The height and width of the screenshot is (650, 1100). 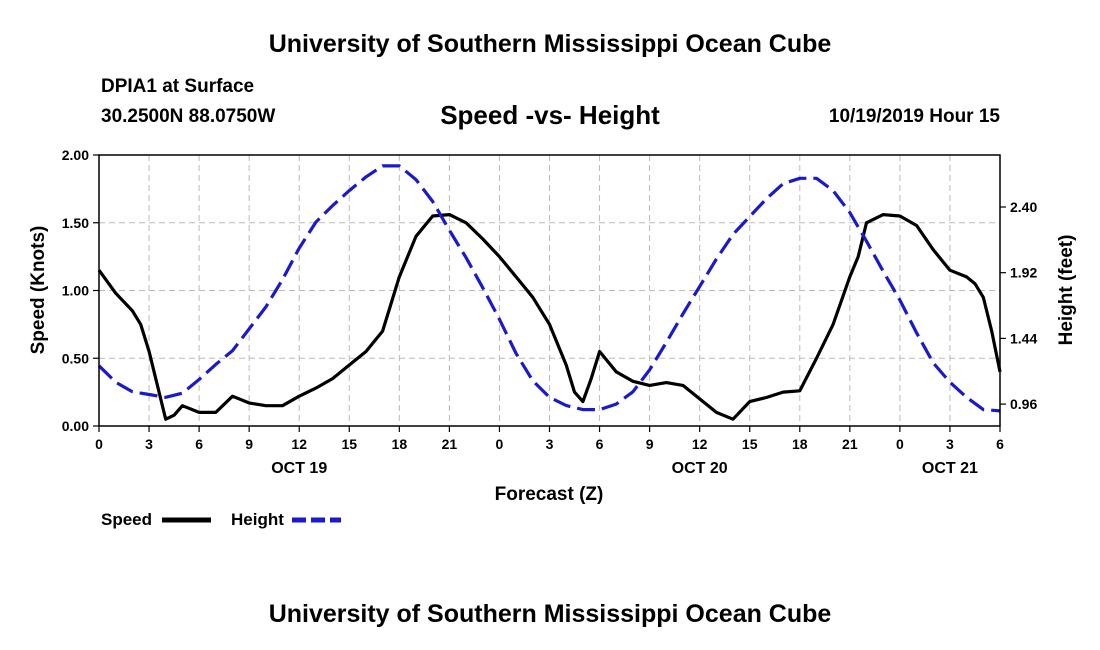 What do you see at coordinates (188, 116) in the screenshot?
I see `coordinates-label: 30.2500N 88.0750W` at bounding box center [188, 116].